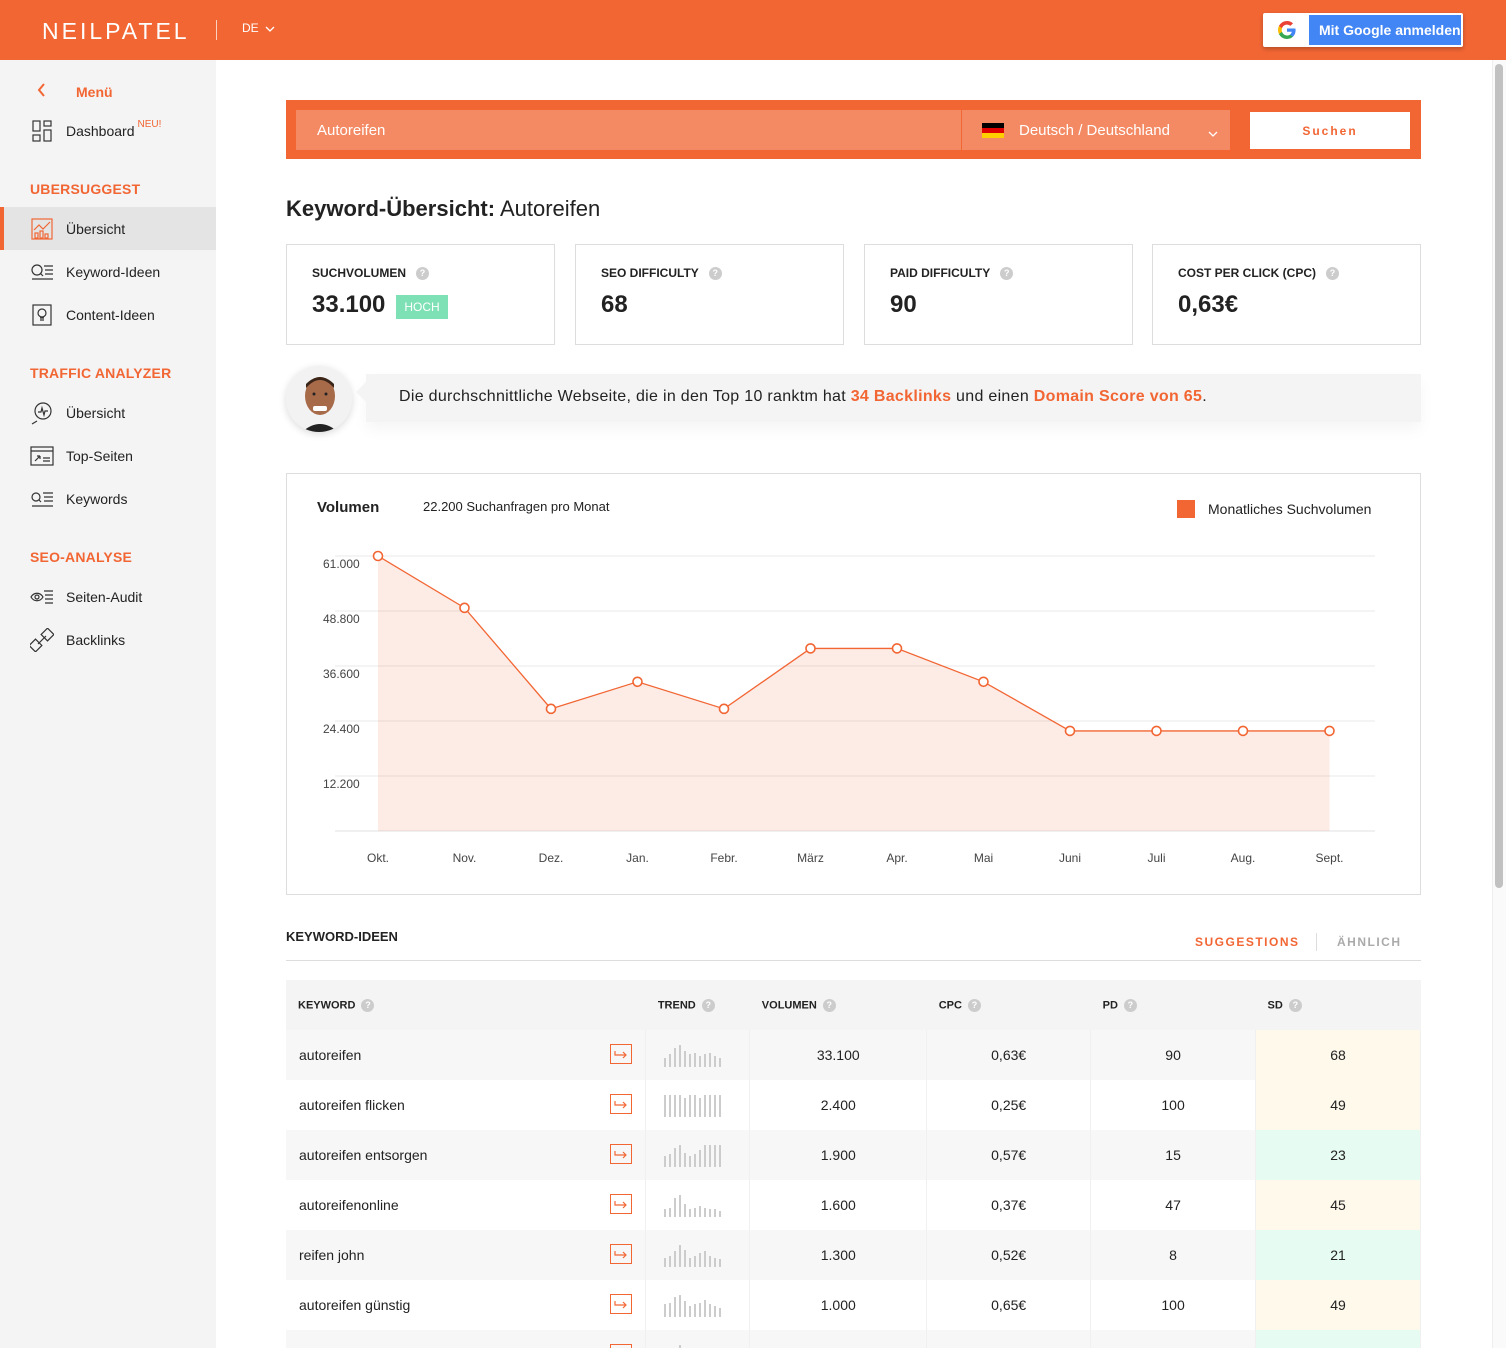 The width and height of the screenshot is (1506, 1348). What do you see at coordinates (628, 130) in the screenshot?
I see `keyword-search-input` at bounding box center [628, 130].